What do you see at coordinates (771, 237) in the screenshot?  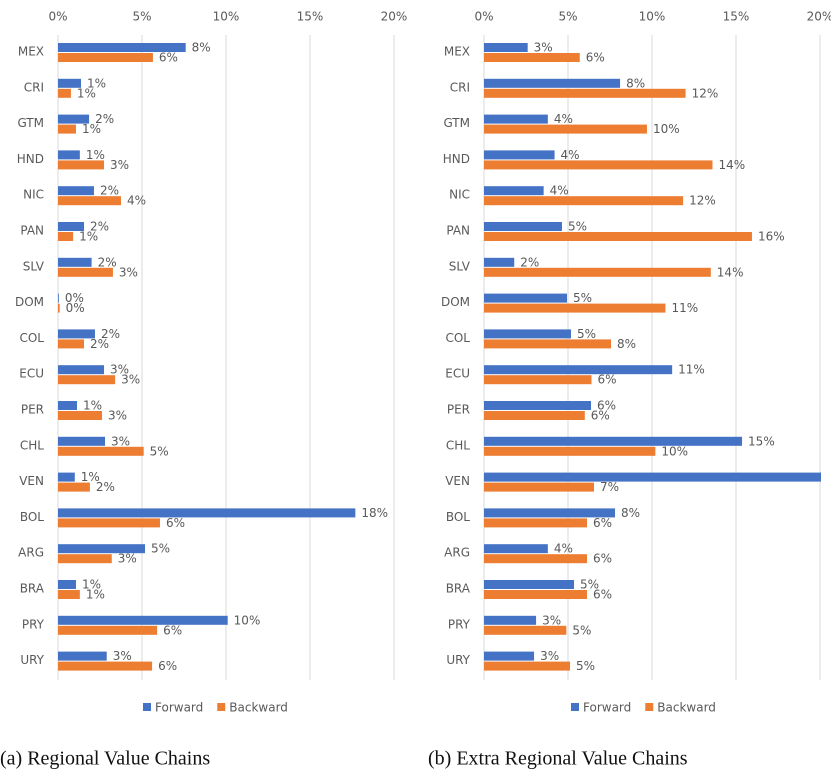 I see `data-label: 16%` at bounding box center [771, 237].